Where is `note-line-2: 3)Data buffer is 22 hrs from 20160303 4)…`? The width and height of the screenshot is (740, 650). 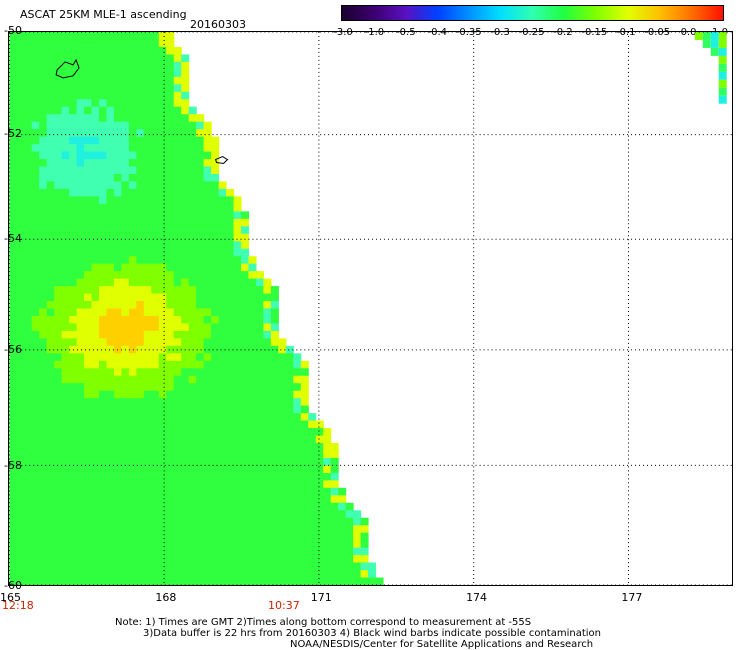
note-line-2: 3)Data buffer is 22 hrs from 20160303 4)… is located at coordinates (372, 633).